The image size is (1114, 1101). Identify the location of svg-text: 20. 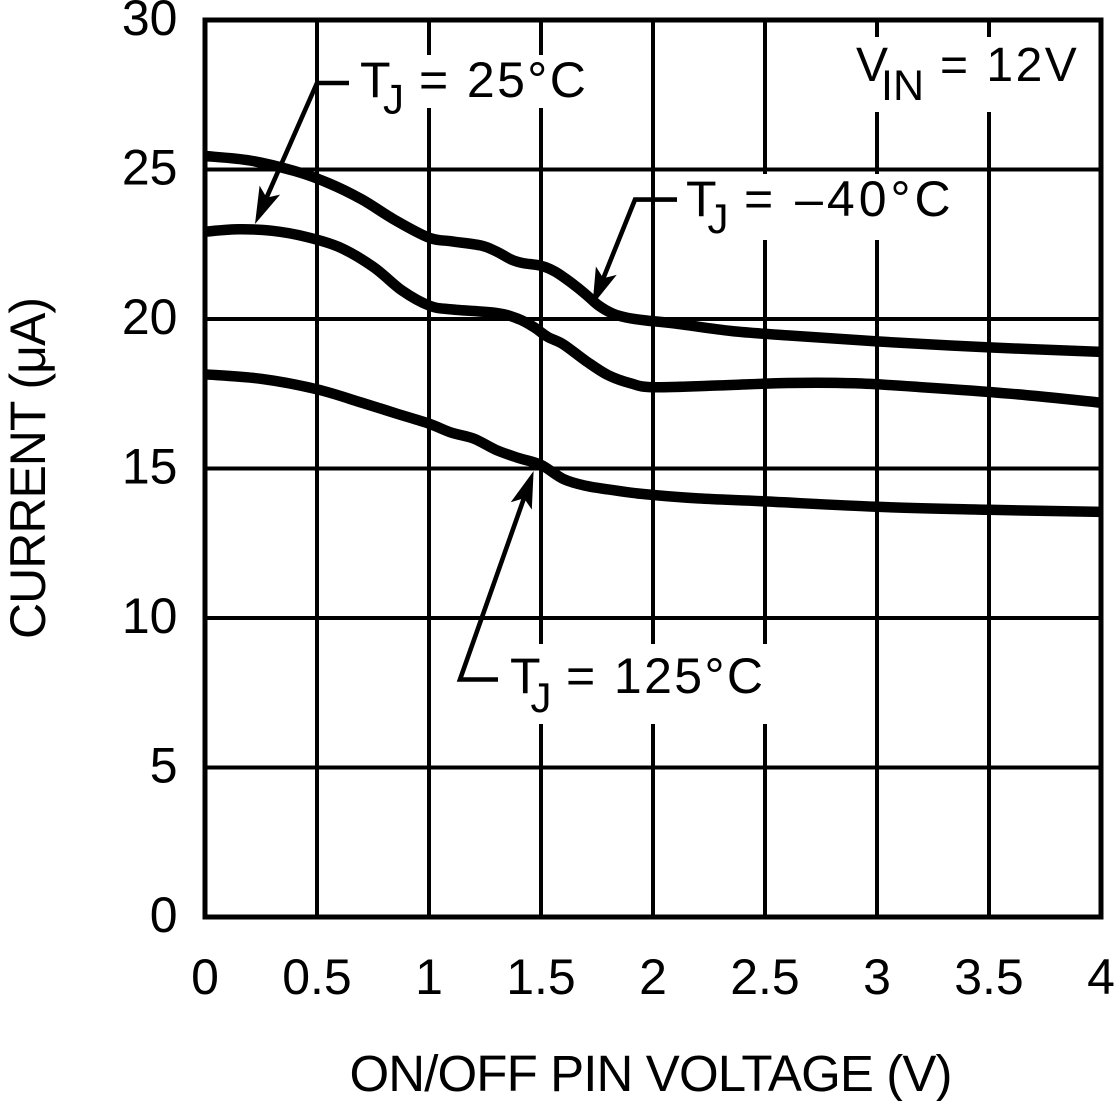
(150, 317).